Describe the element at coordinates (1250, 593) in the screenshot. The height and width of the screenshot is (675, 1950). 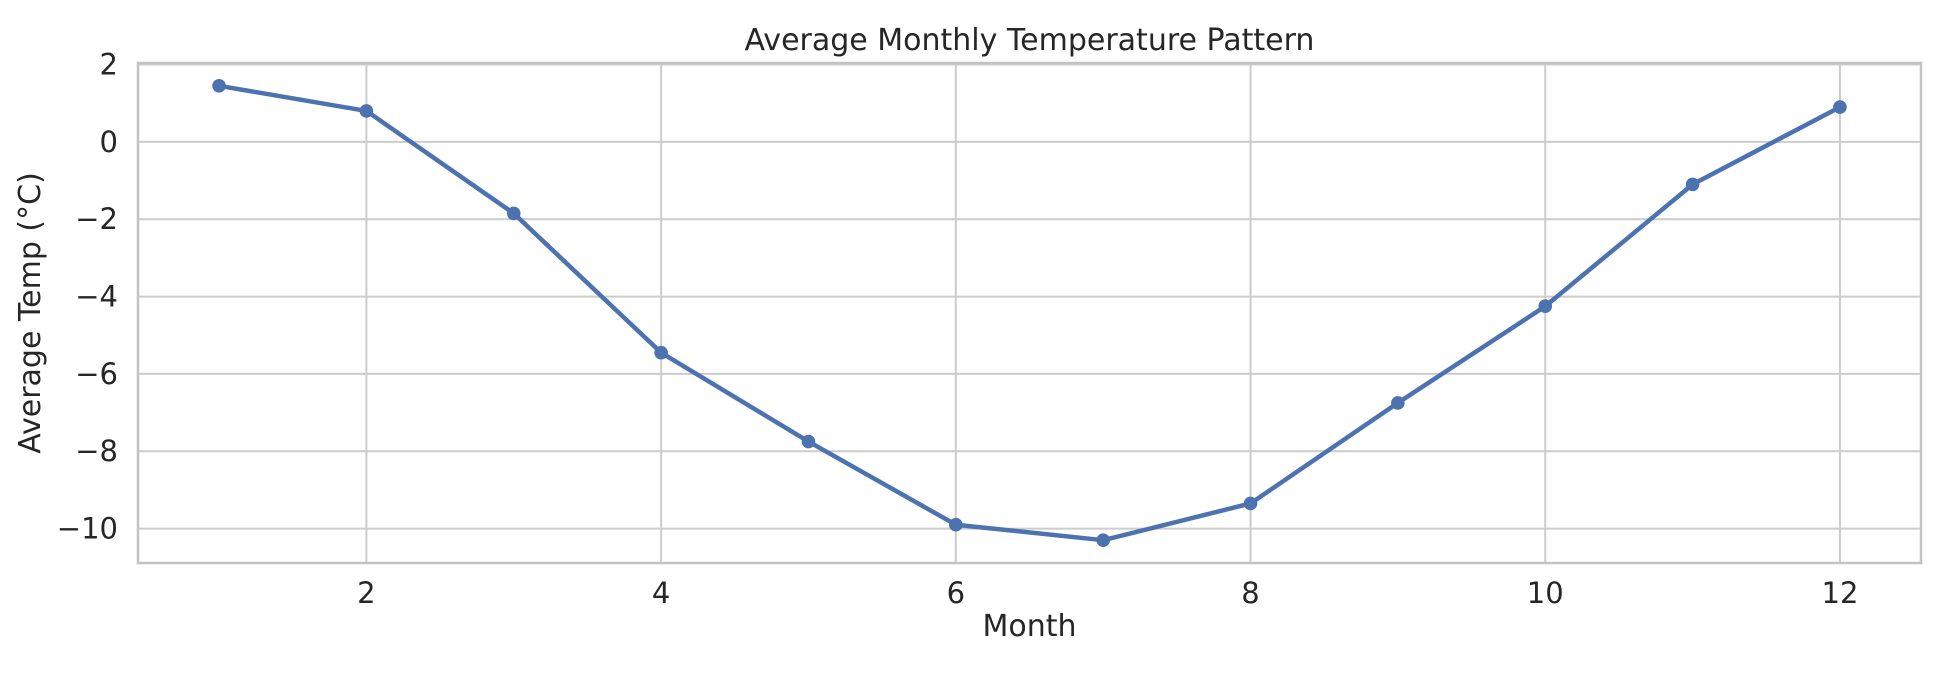
I see `x-tick-label: 8` at that location.